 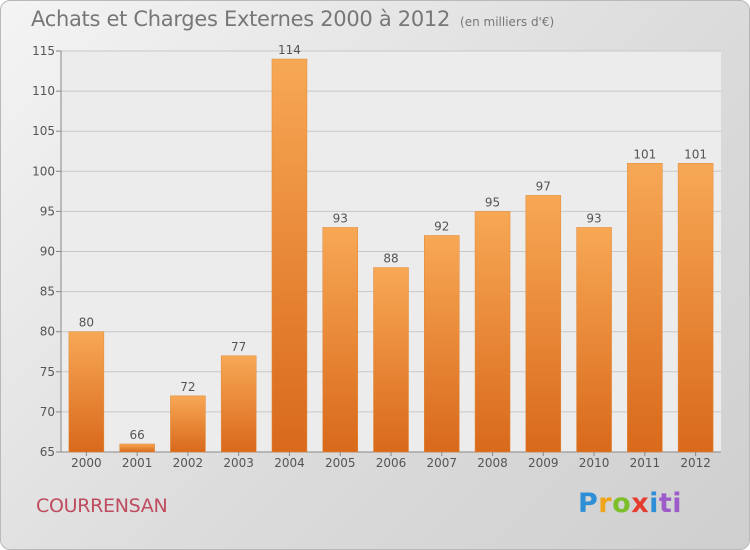 What do you see at coordinates (47, 332) in the screenshot?
I see `y-tick-label: 80` at bounding box center [47, 332].